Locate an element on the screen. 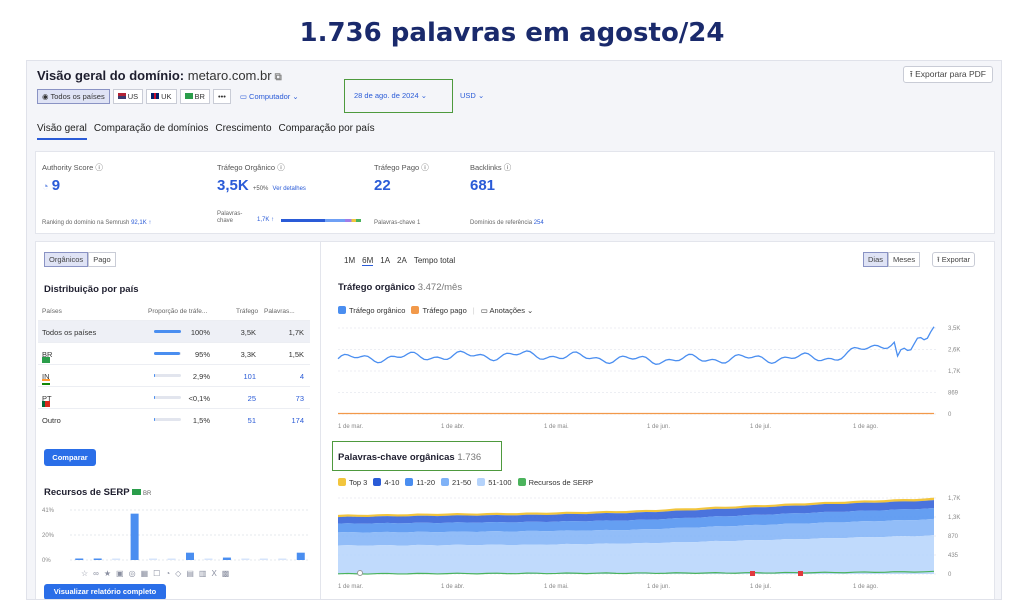 The width and height of the screenshot is (1024, 614). filter-br: BR is located at coordinates (194, 96).